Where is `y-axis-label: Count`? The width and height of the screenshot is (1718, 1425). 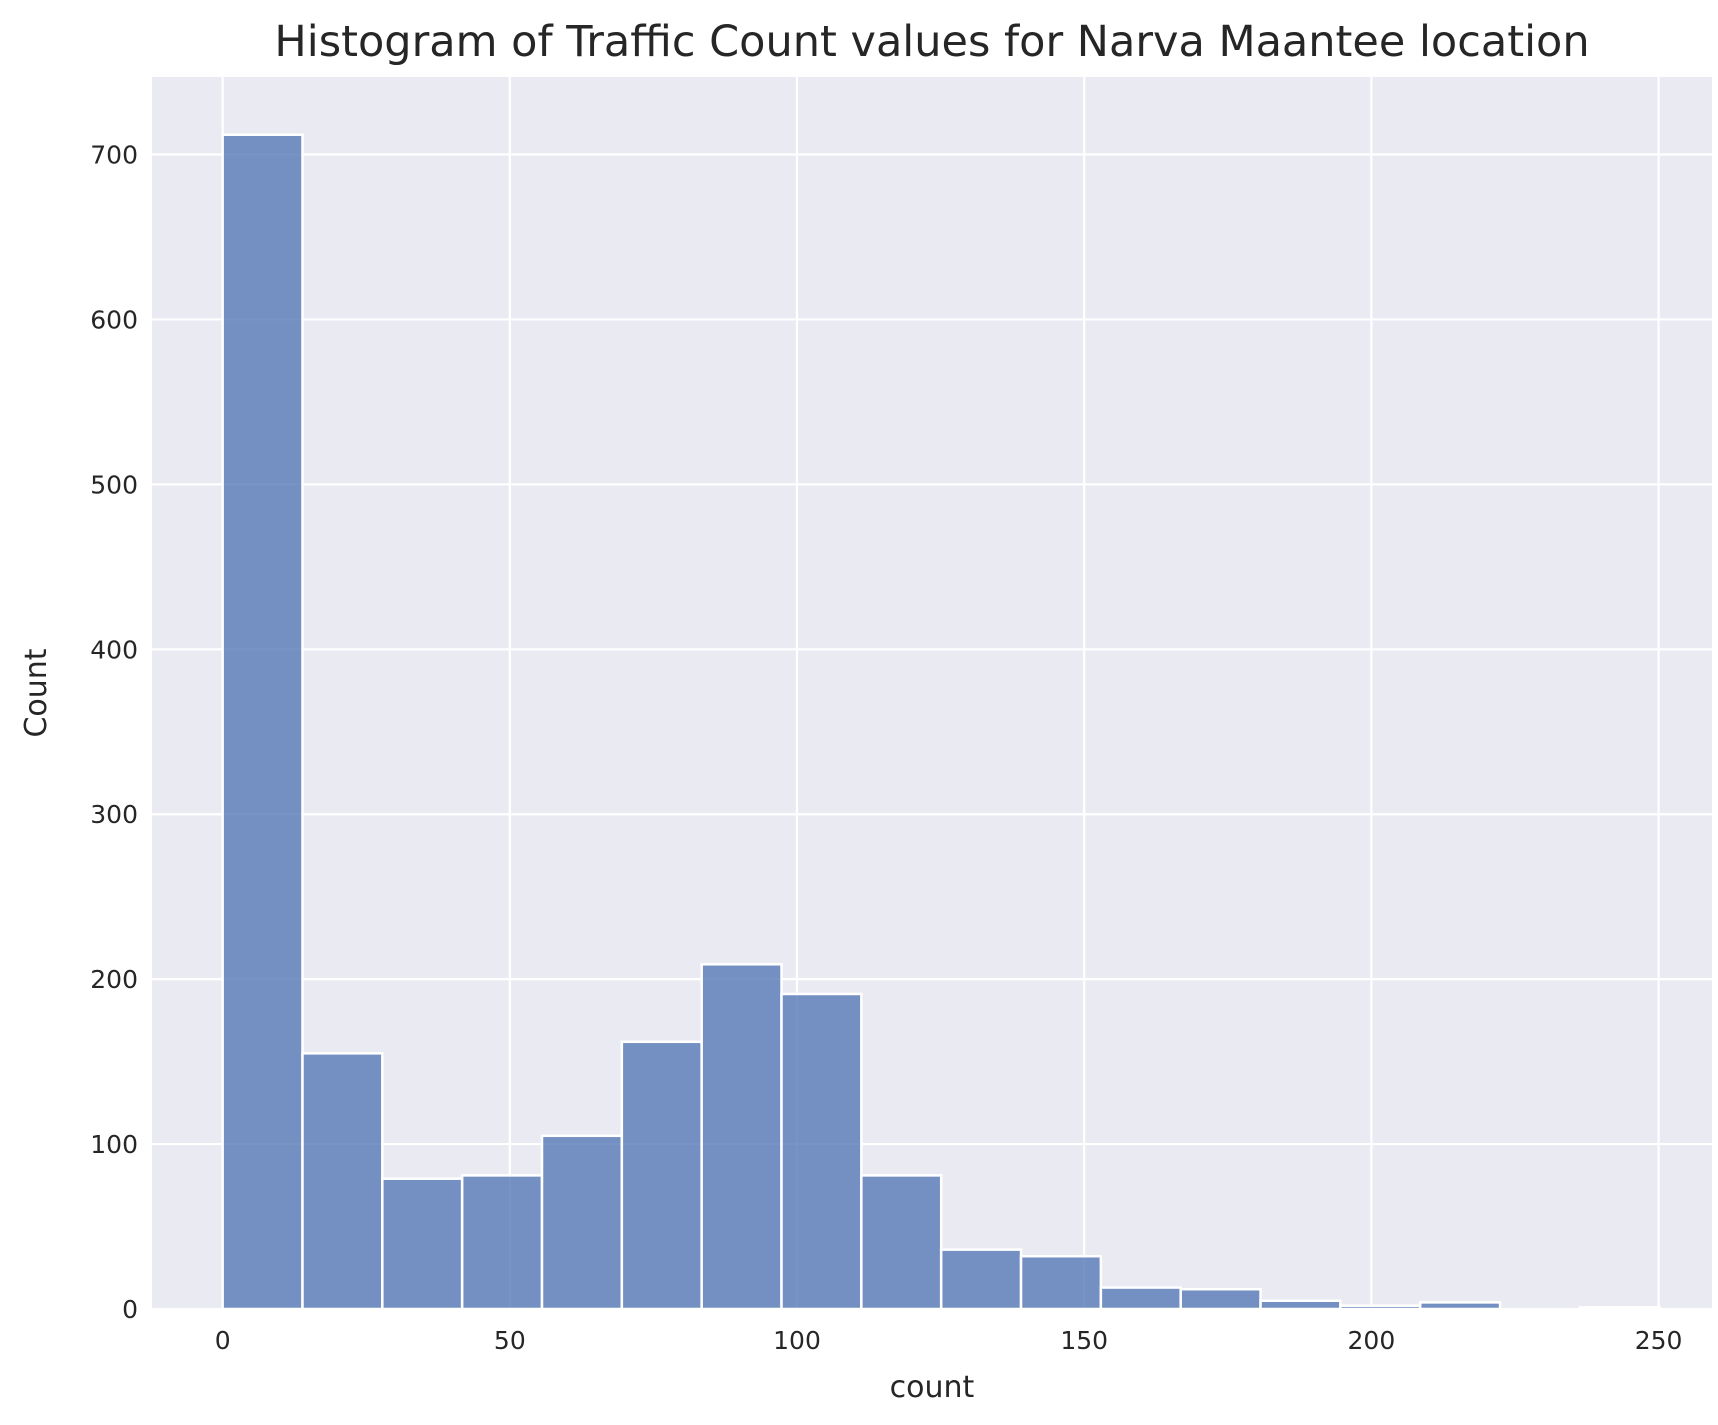 y-axis-label: Count is located at coordinates (36, 692).